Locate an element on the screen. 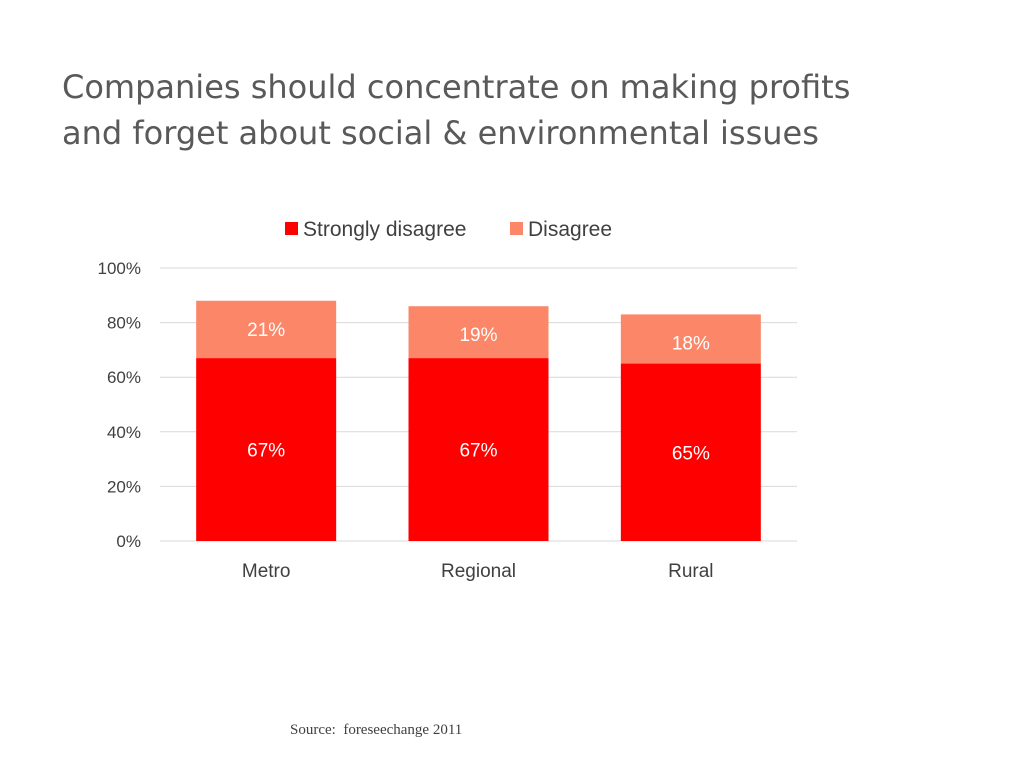  bar-data-label: 18% is located at coordinates (691, 343).